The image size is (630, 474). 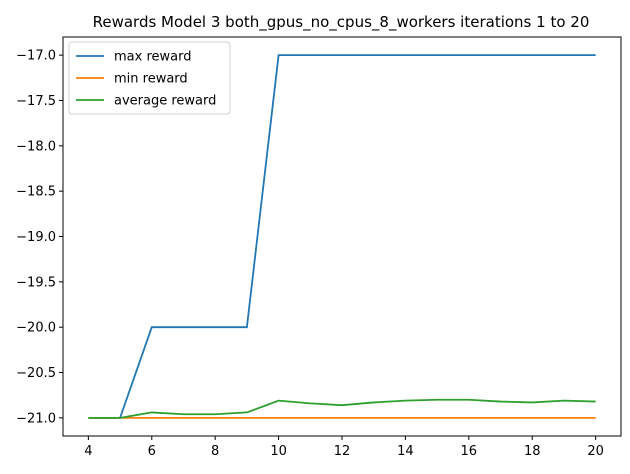 I want to click on y-tick-label: −18.5, so click(x=36, y=192).